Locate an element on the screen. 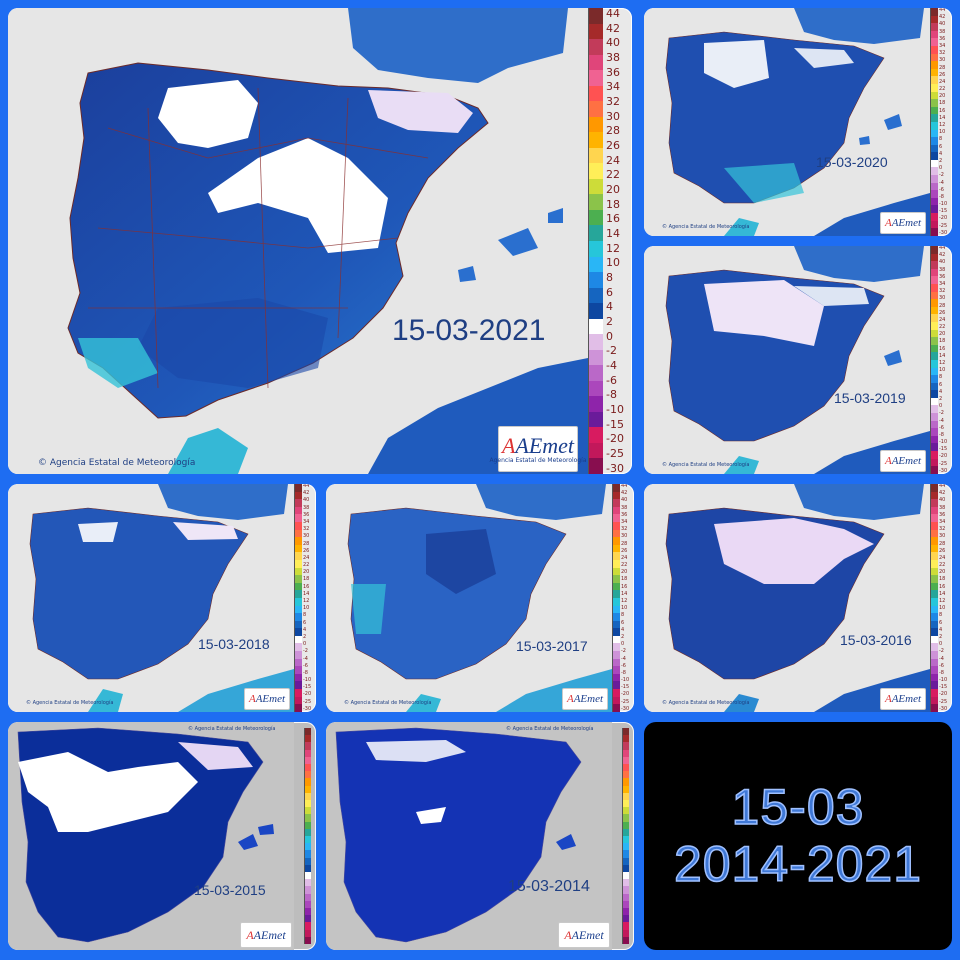 The height and width of the screenshot is (960, 960). color-legend-2020 is located at coordinates (934, 122).